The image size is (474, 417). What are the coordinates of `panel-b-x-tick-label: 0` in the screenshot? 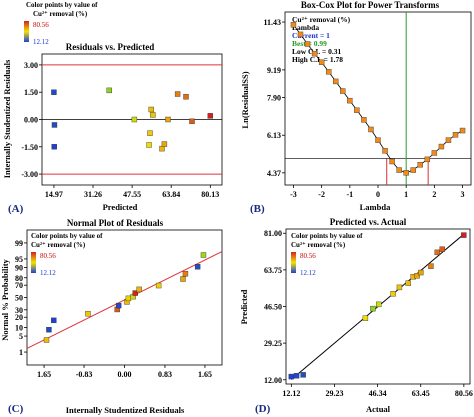 It's located at (378, 194).